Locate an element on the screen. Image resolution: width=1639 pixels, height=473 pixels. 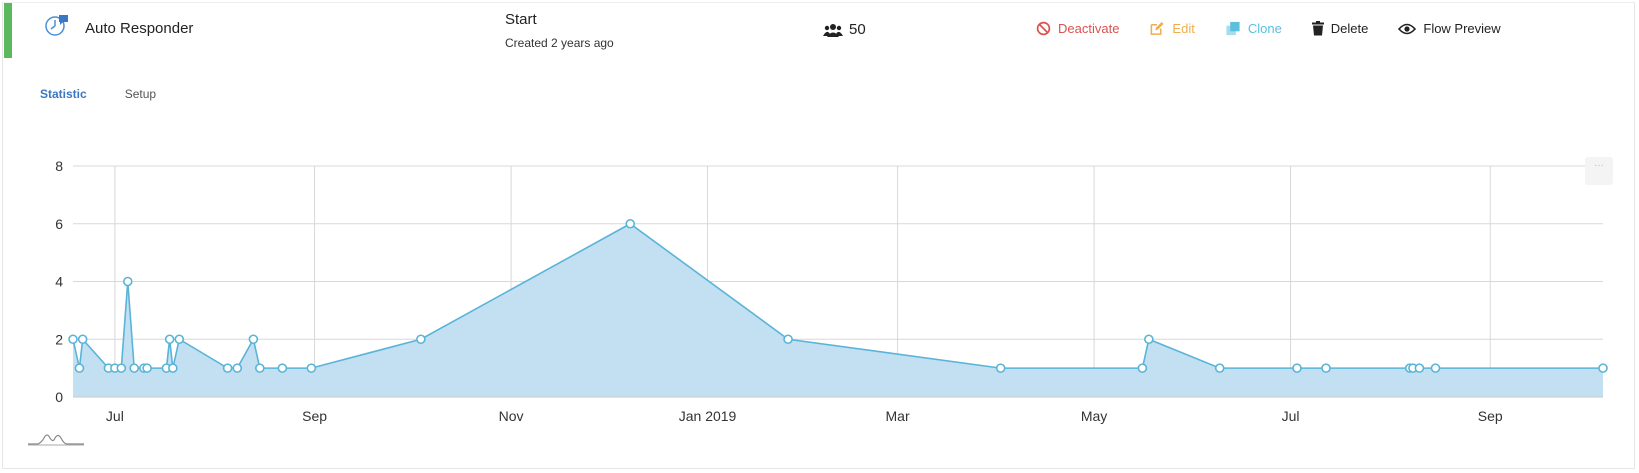
flow-title: Auto Responder is located at coordinates (139, 28).